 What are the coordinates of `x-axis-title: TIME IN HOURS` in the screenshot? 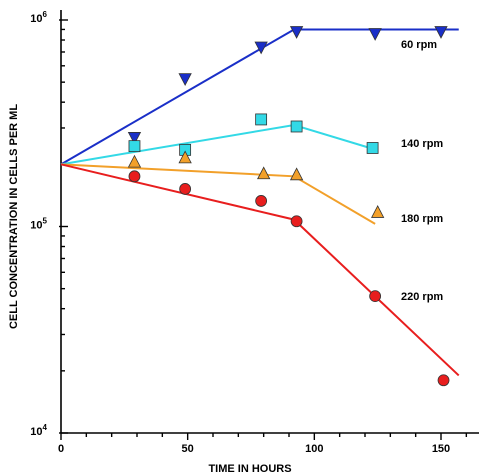 It's located at (249, 469).